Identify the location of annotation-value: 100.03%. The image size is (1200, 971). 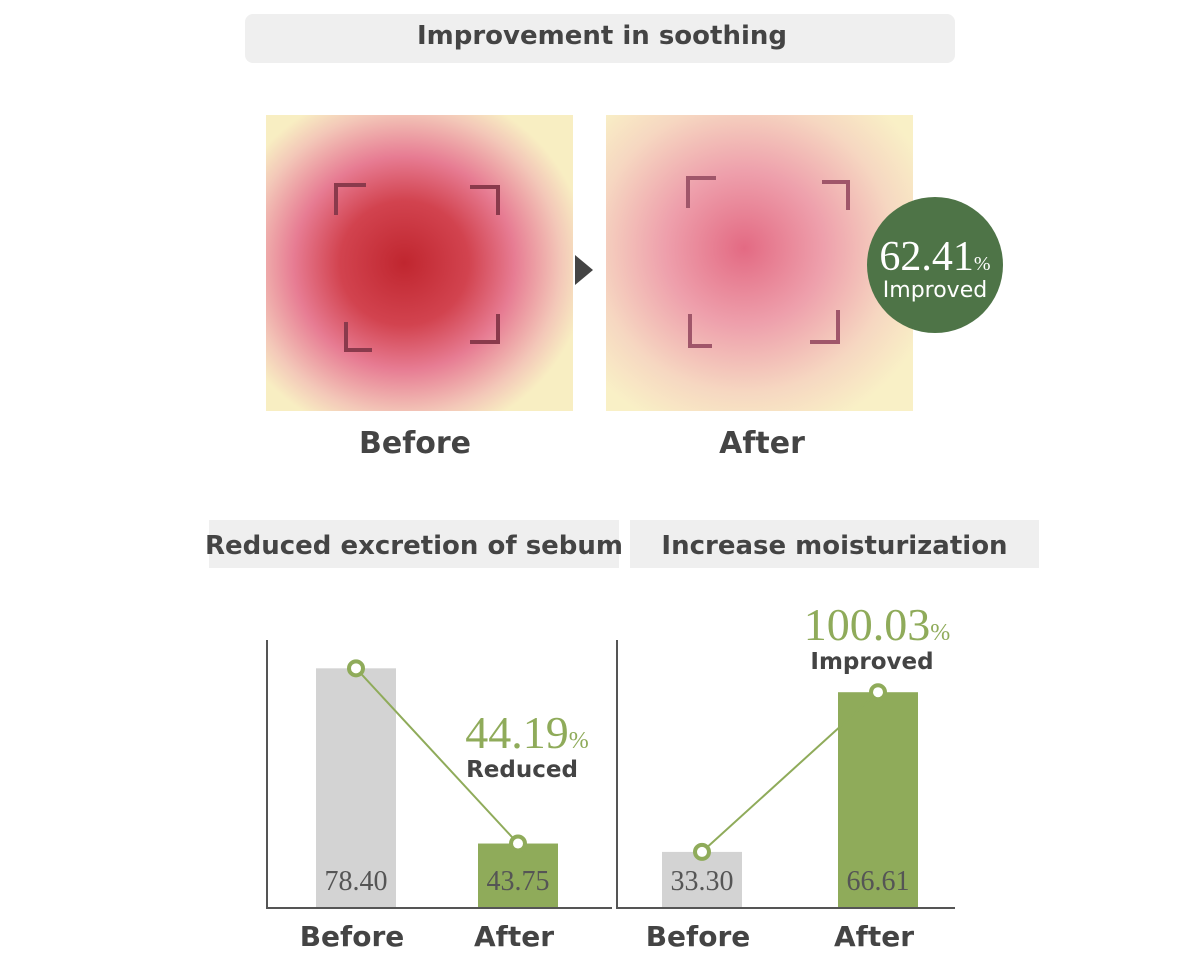
(877, 624).